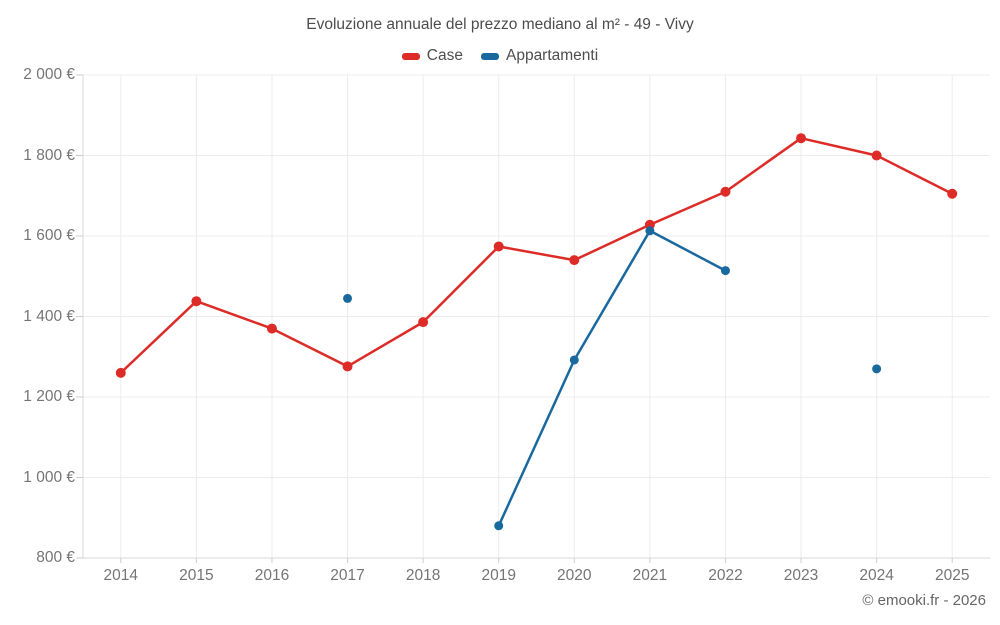  Describe the element at coordinates (489, 56) in the screenshot. I see `appartamenti-series-swatch-icon` at that location.